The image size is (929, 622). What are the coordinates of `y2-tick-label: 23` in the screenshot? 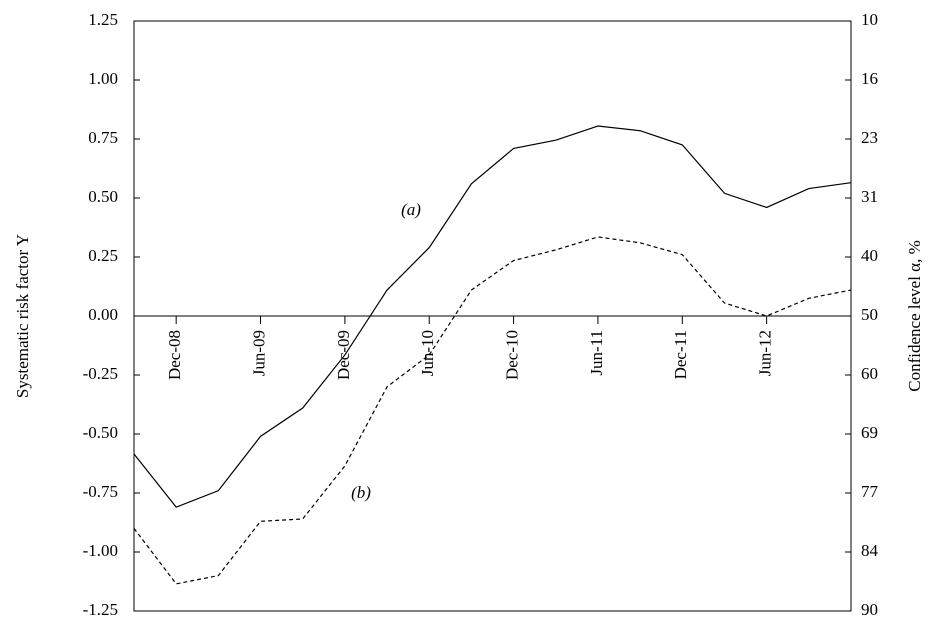 It's located at (869, 137).